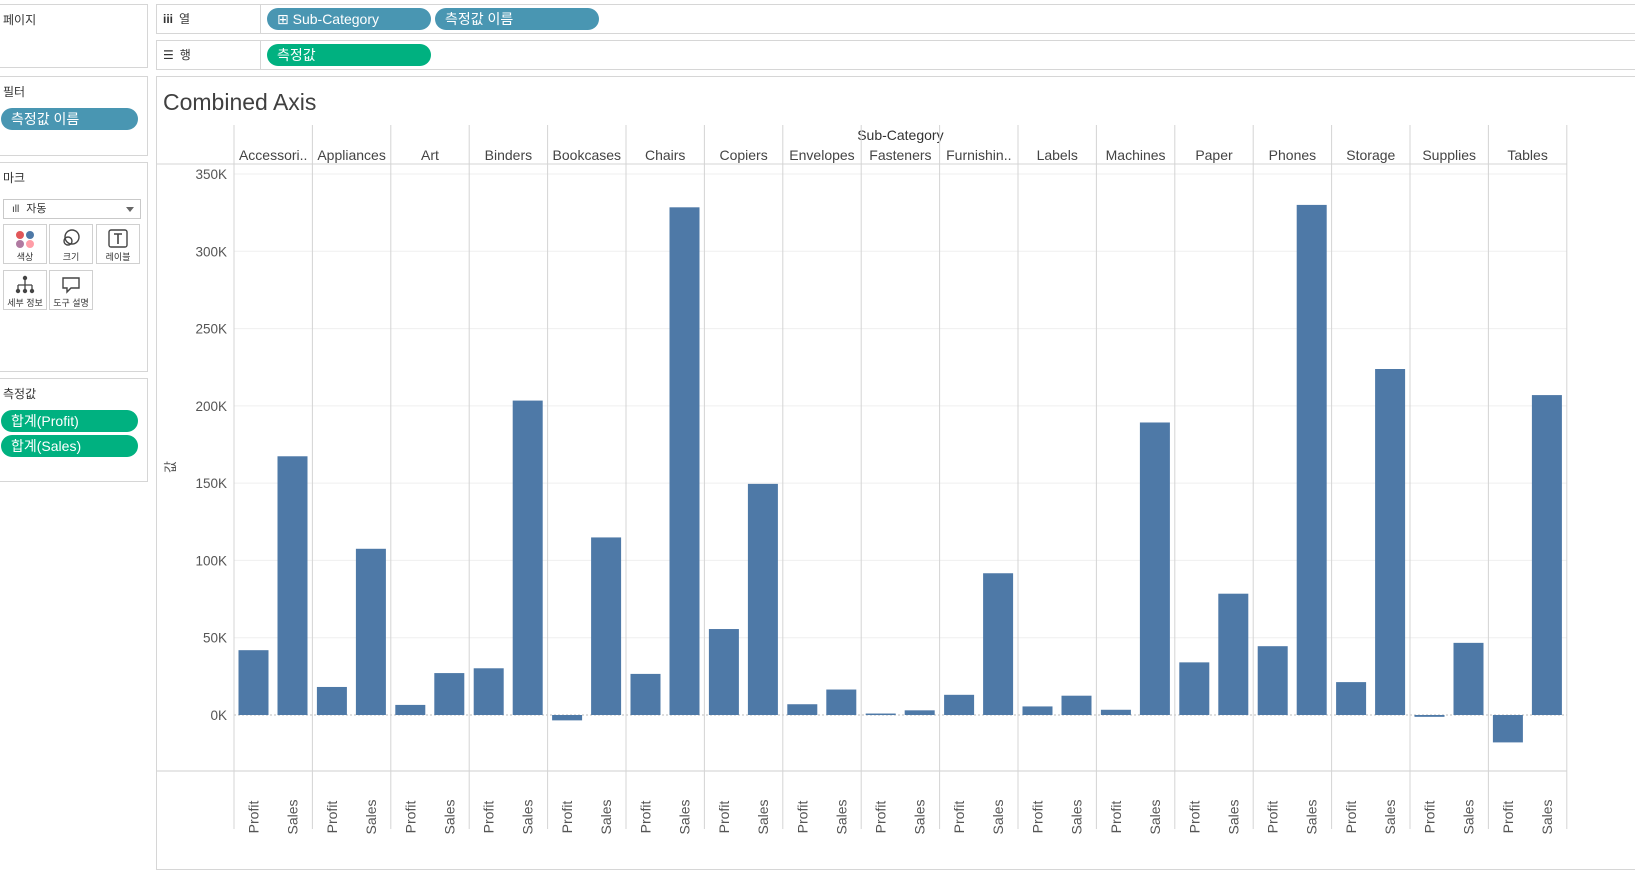  What do you see at coordinates (349, 19) in the screenshot?
I see `column-pill-sub-category: ⊞ Sub-Category` at bounding box center [349, 19].